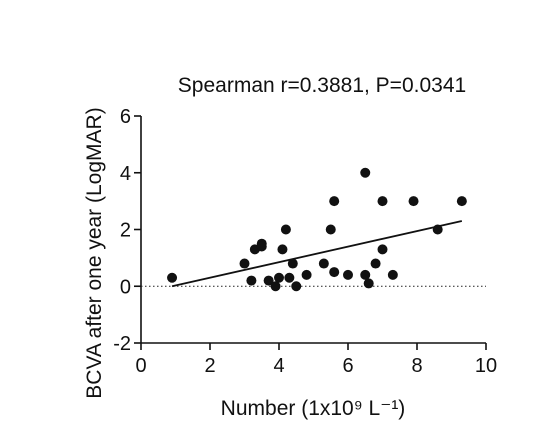 The width and height of the screenshot is (548, 430). Describe the element at coordinates (140, 366) in the screenshot. I see `x-tick-label: 0` at that location.